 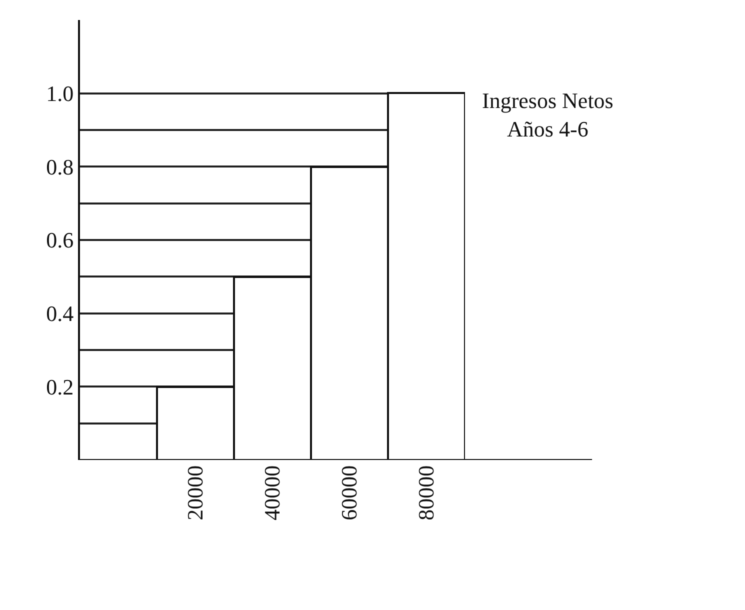 I want to click on x-tick-label: 40000, so click(x=272, y=492).